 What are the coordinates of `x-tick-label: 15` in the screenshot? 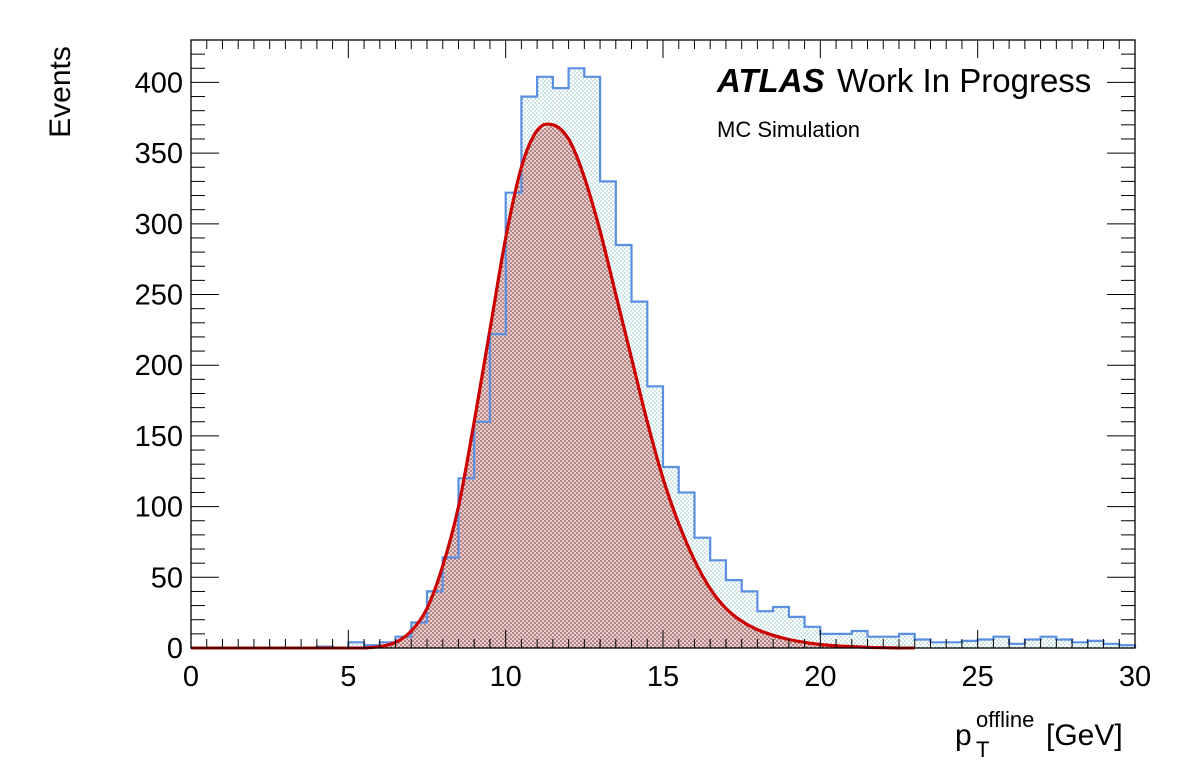 It's located at (663, 677).